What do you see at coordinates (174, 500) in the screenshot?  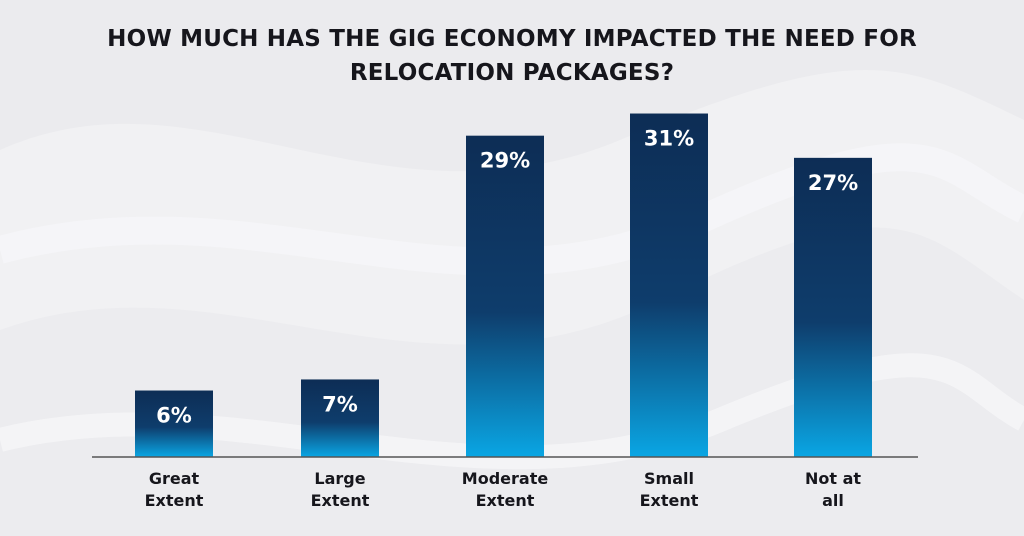 I see `category-label-0-line-2: Extent` at bounding box center [174, 500].